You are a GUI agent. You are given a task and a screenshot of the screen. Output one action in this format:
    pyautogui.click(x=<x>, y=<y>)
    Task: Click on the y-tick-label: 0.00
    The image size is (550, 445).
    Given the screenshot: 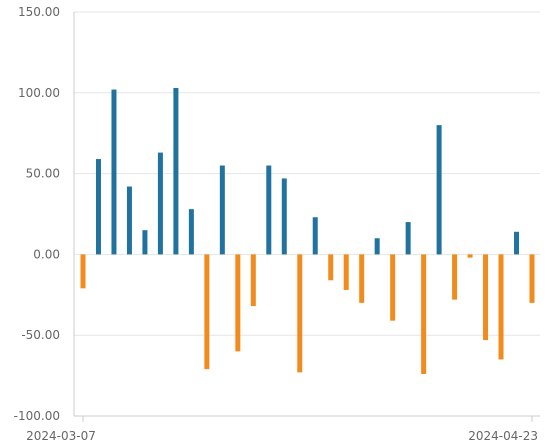 What is the action you would take?
    pyautogui.click(x=46, y=254)
    